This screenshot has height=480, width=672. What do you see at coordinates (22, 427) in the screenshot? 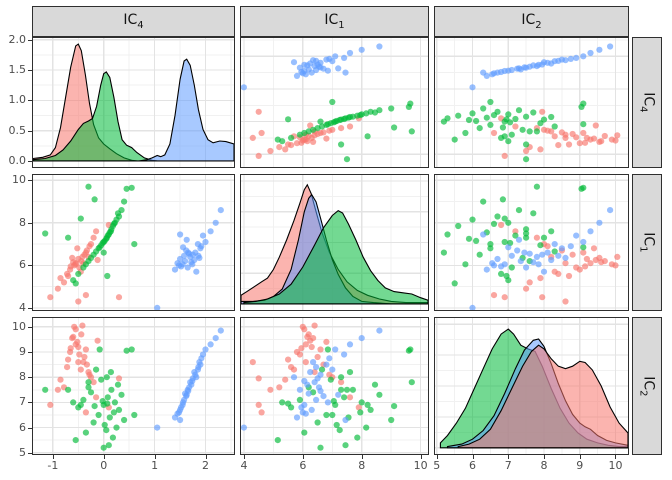
I see `y-axis-tick-label: 6` at bounding box center [22, 427].